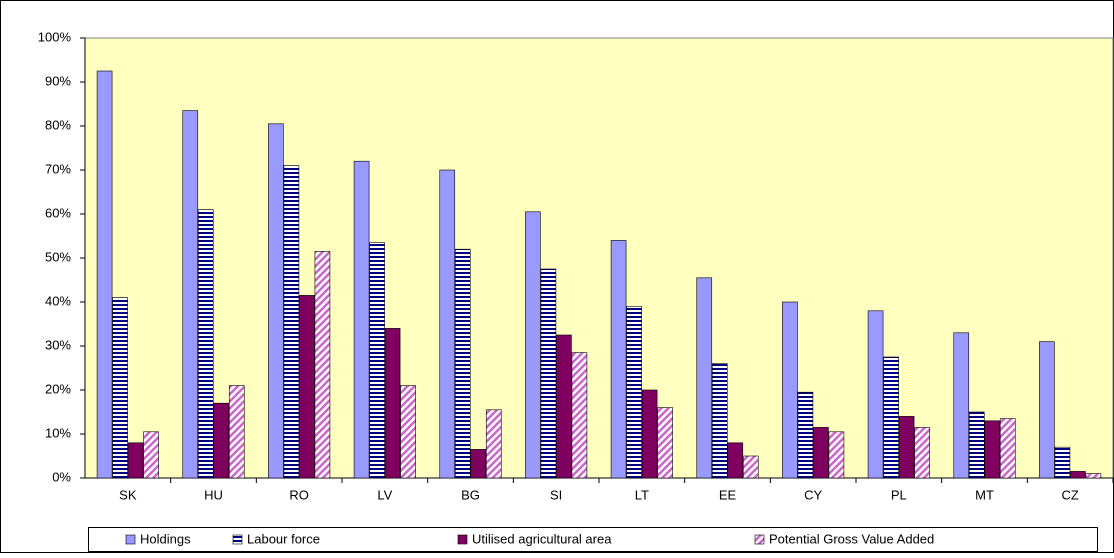 The image size is (1114, 558). I want to click on x-tick-label: MT, so click(984, 494).